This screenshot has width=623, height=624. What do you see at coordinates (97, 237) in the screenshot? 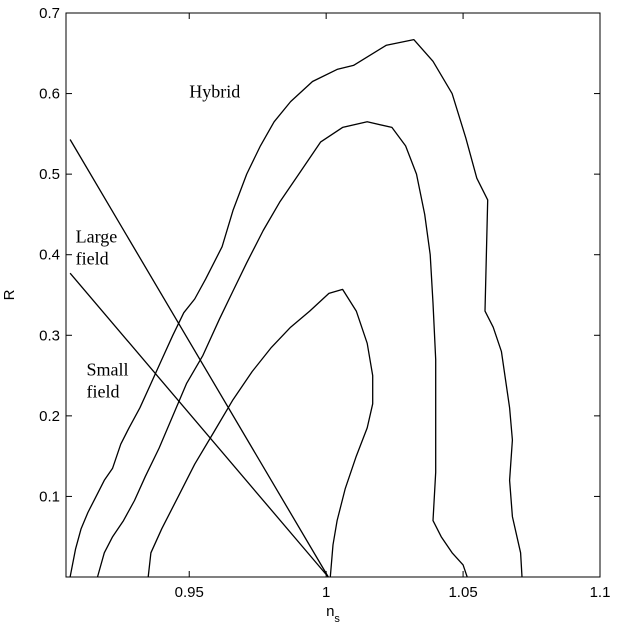
I see `region-label-line: Large` at bounding box center [97, 237].